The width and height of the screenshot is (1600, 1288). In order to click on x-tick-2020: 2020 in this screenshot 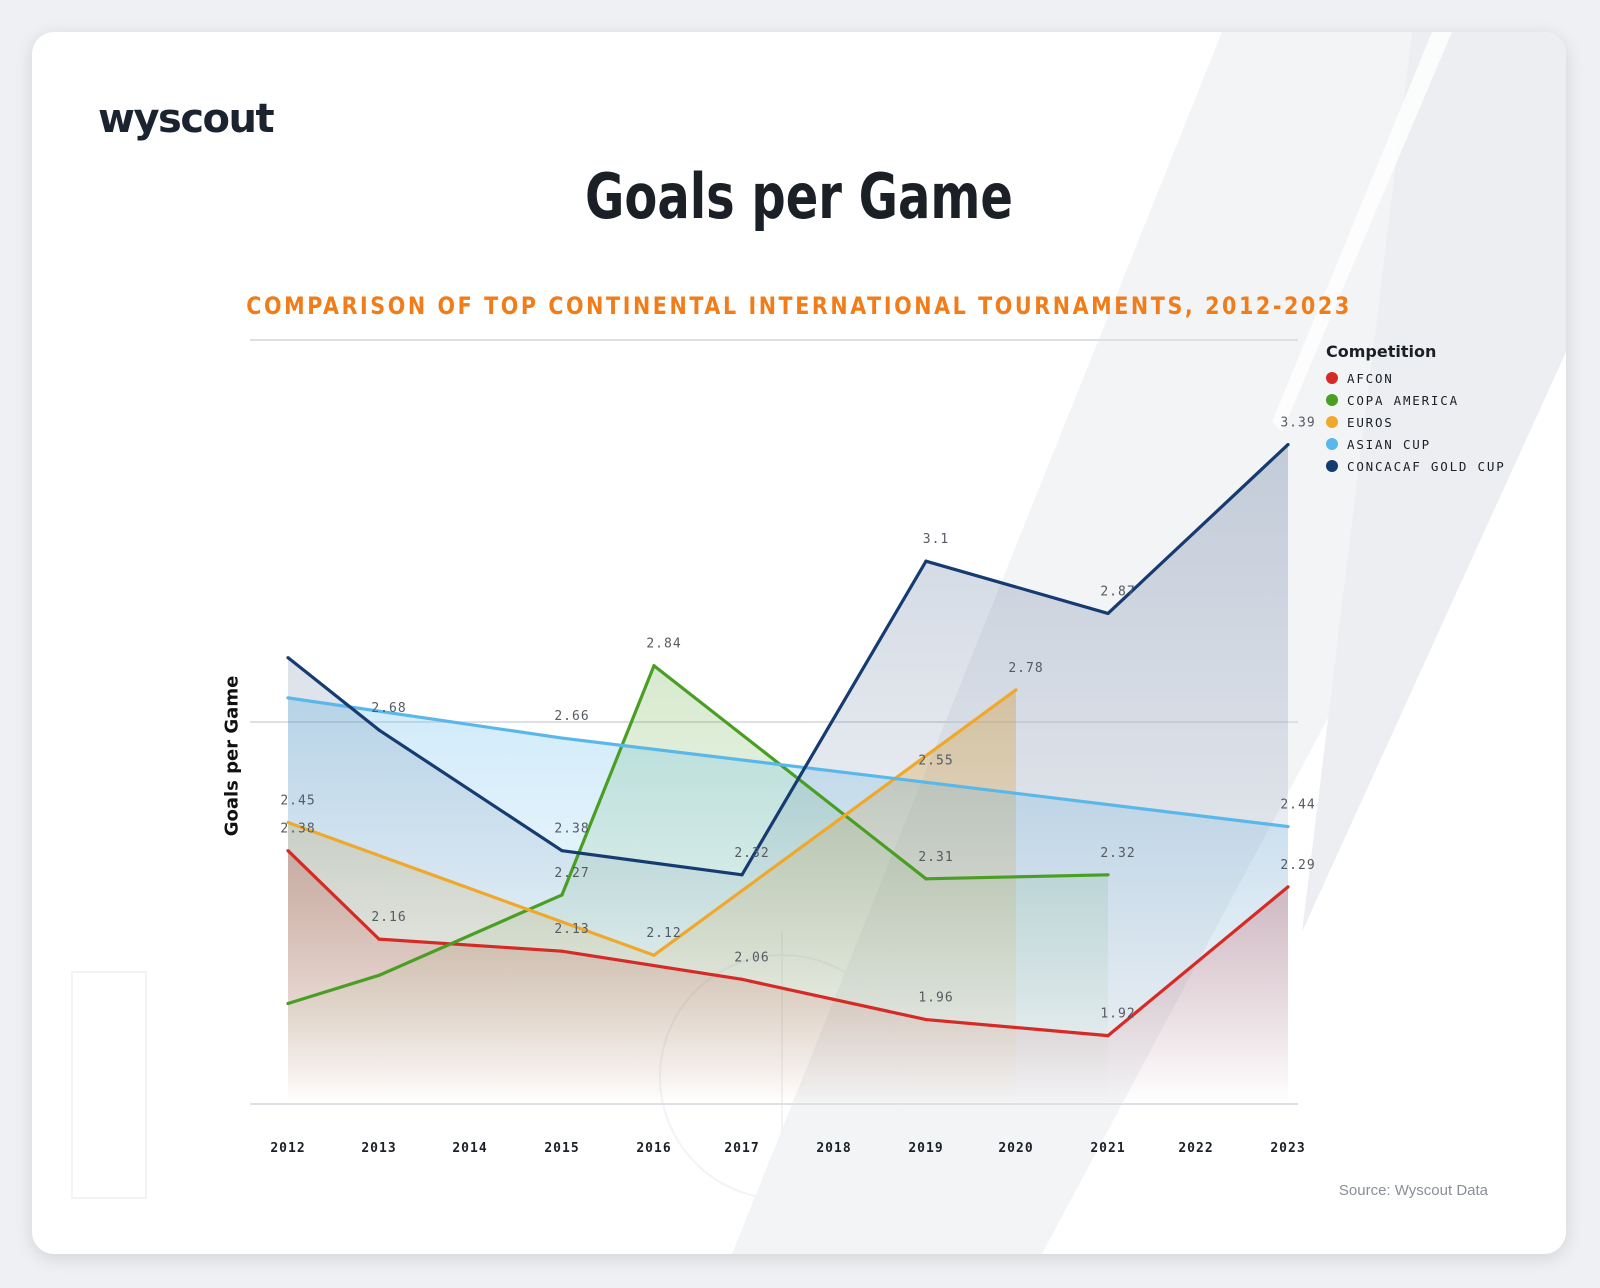, I will do `click(1015, 1148)`.